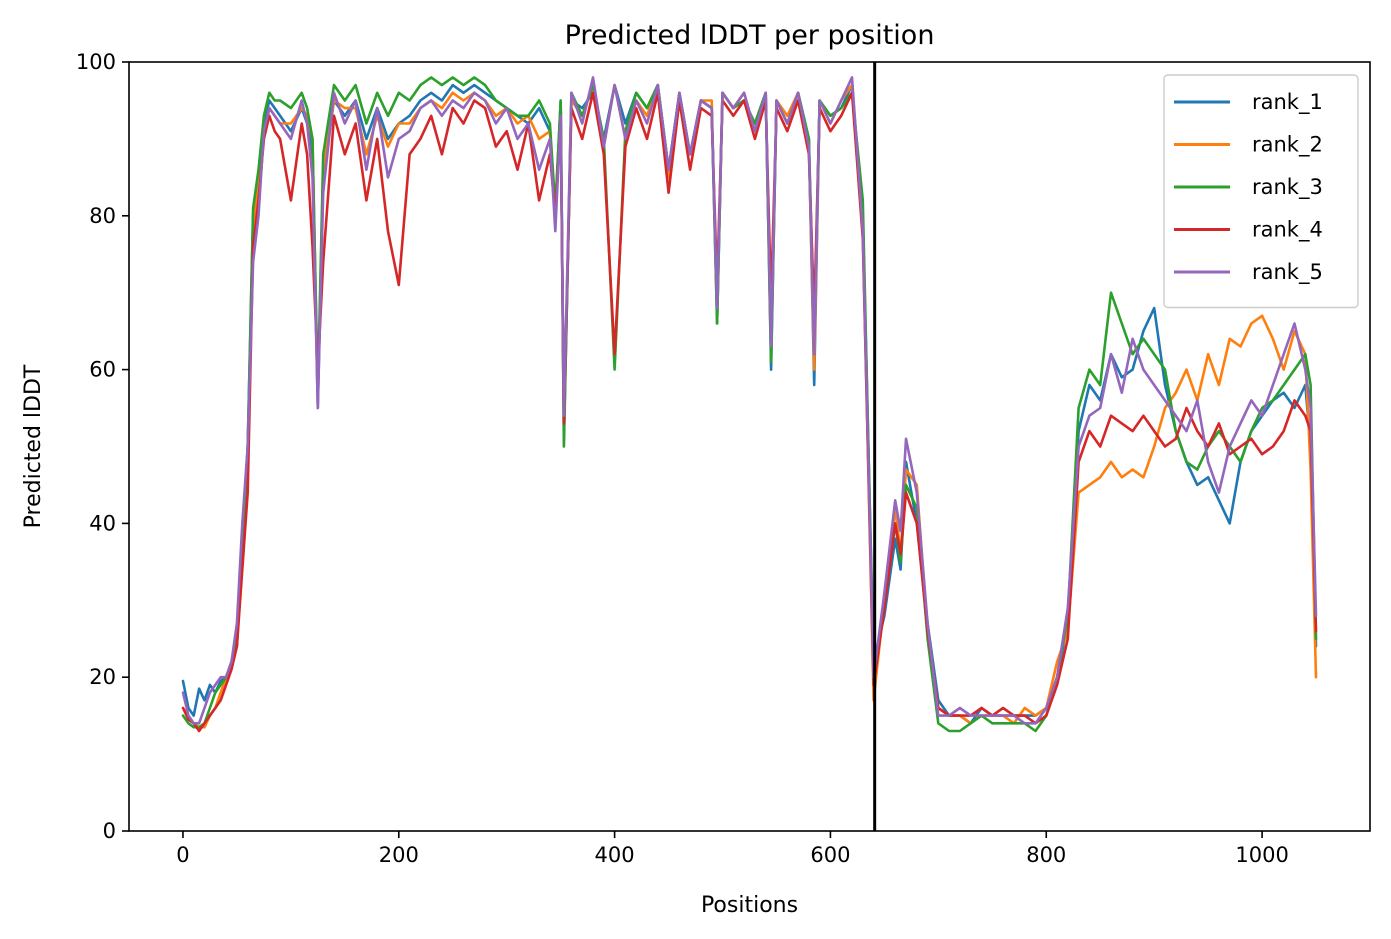 The width and height of the screenshot is (1391, 939). What do you see at coordinates (749, 905) in the screenshot?
I see `x-axis-title: Positions` at bounding box center [749, 905].